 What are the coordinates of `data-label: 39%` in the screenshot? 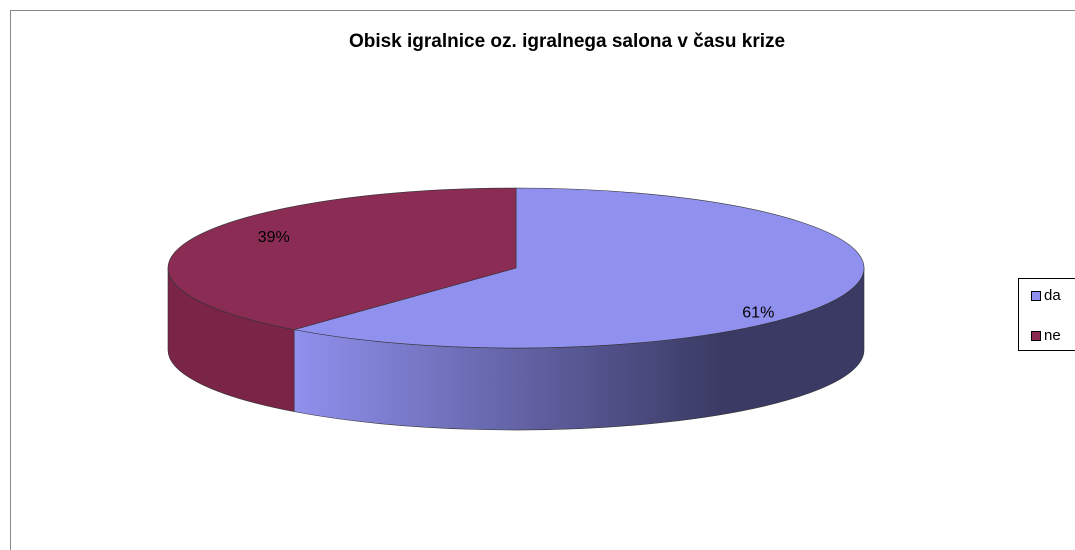 It's located at (274, 237).